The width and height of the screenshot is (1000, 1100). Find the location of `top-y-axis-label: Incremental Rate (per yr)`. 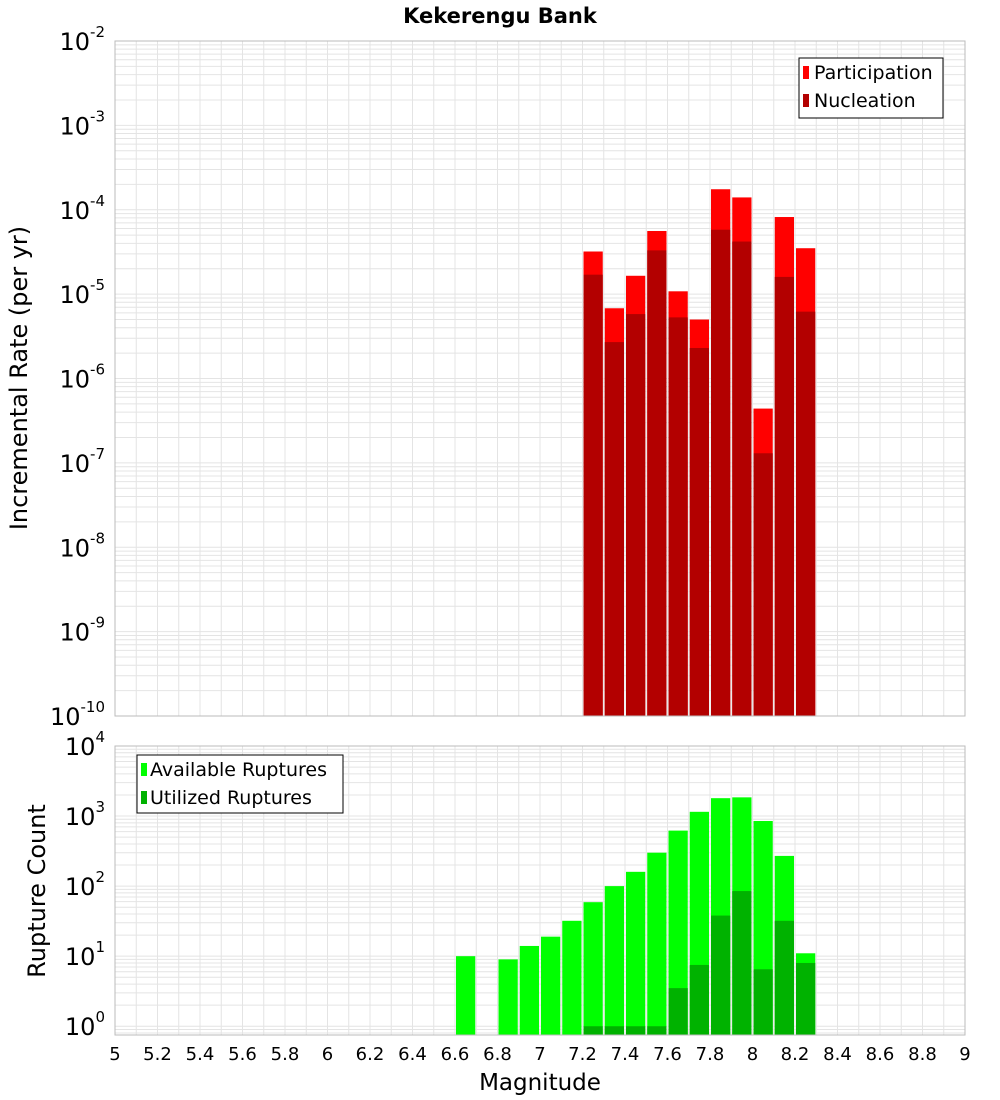

top-y-axis-label: Incremental Rate (per yr) is located at coordinates (19, 378).